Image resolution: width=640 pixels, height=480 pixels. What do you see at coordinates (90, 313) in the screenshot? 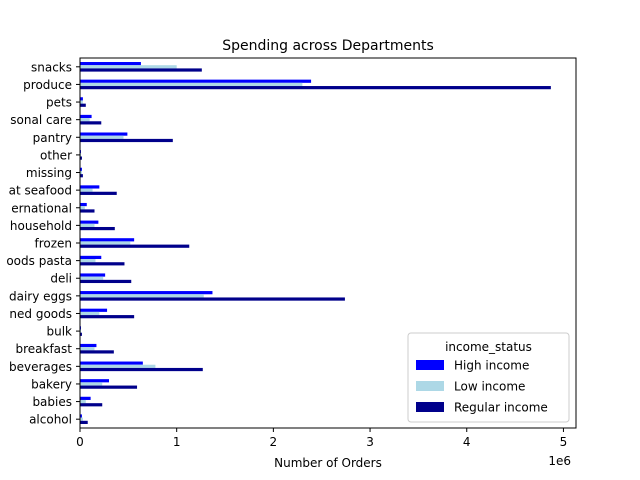
I see `bar-low-income-canned-goods` at bounding box center [90, 313].